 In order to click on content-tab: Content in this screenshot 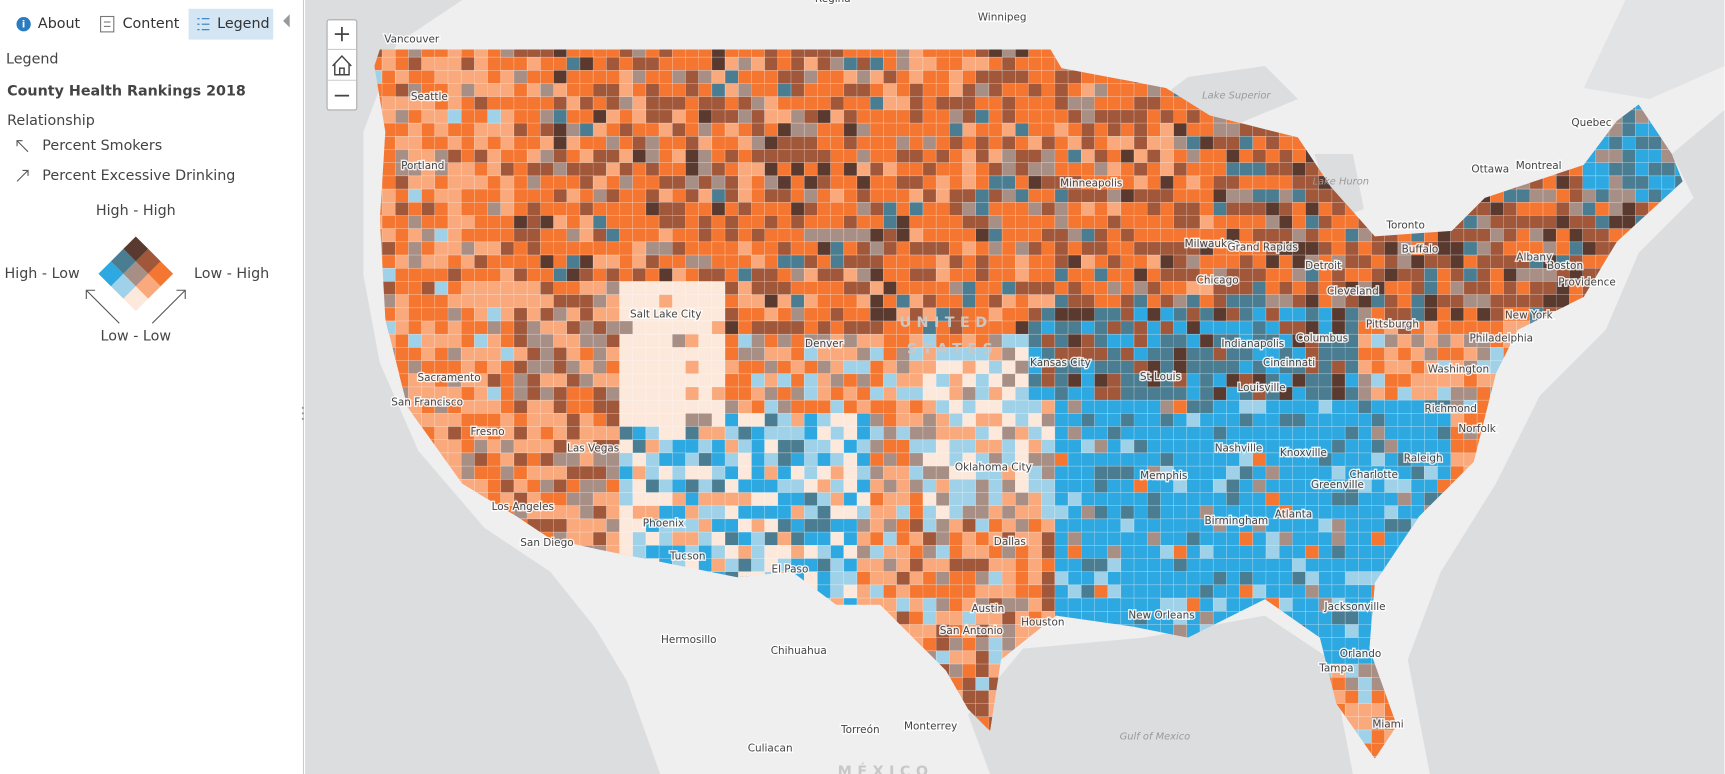, I will do `click(140, 24)`.